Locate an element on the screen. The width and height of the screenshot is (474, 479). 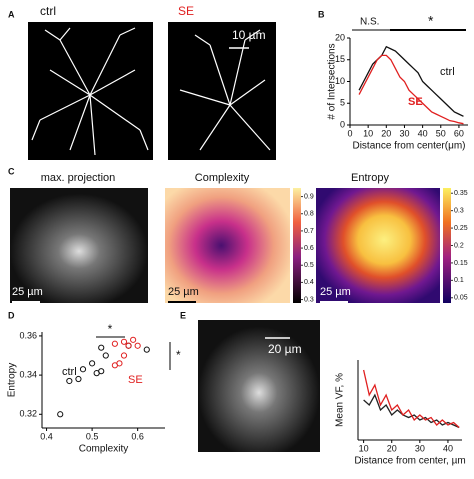
y-tick-label: 10 is located at coordinates (340, 81).